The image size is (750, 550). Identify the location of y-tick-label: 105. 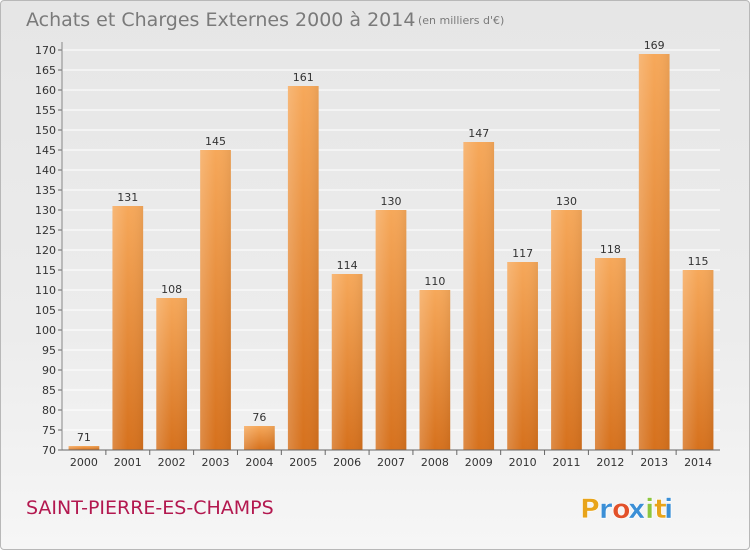
(45, 310).